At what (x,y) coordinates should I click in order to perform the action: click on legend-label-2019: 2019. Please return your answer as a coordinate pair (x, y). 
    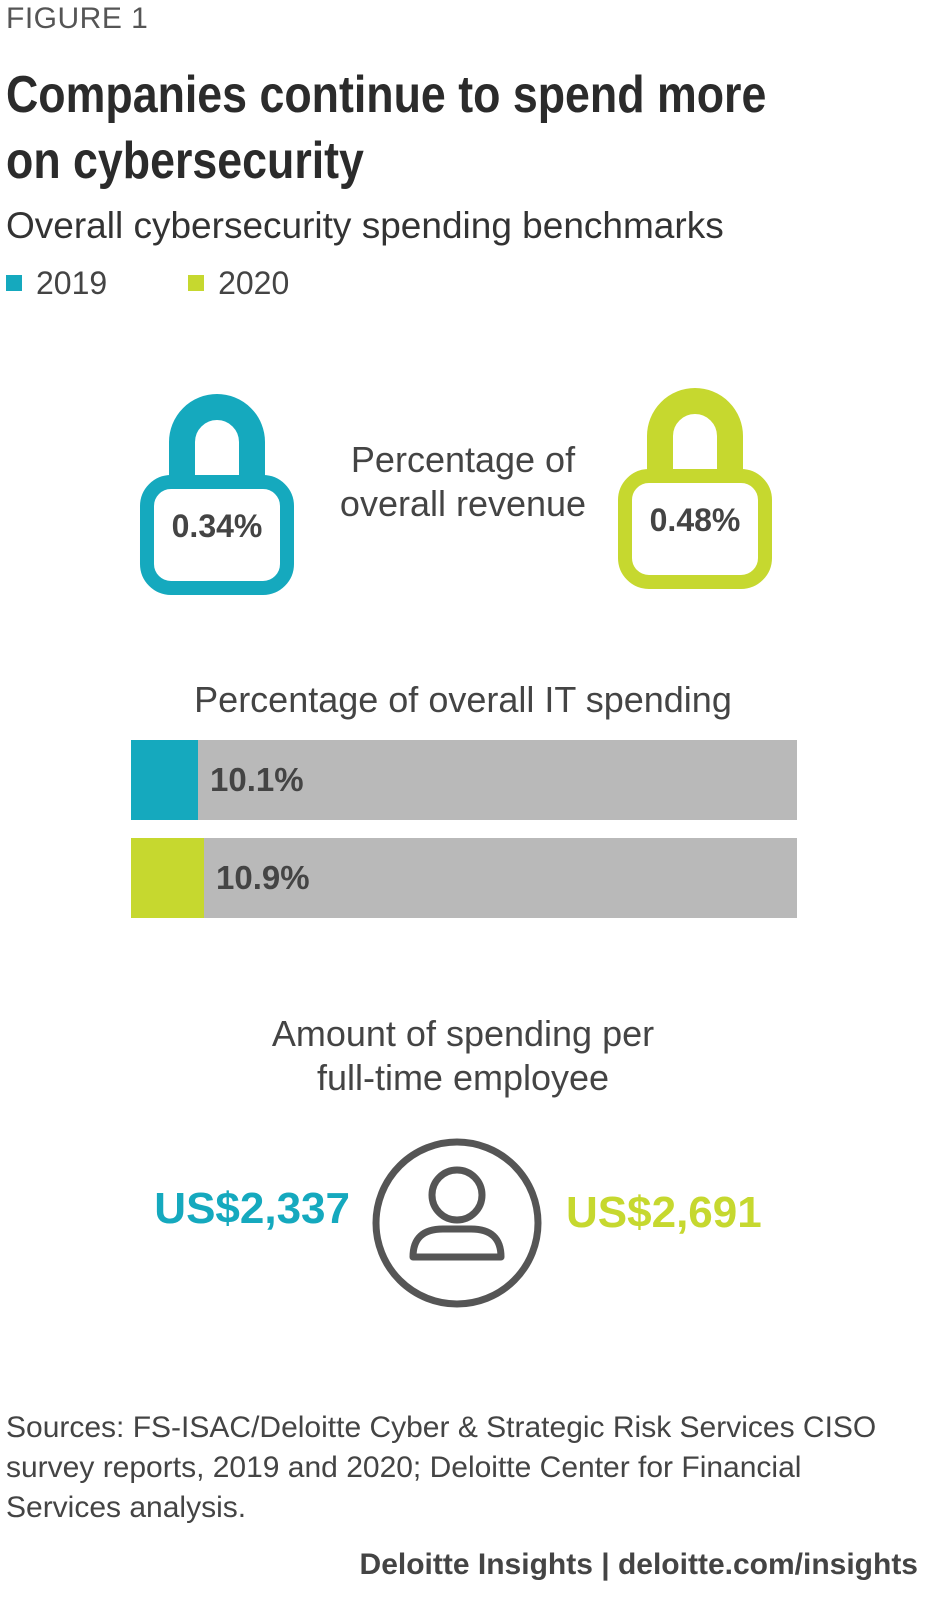
    Looking at the image, I should click on (72, 282).